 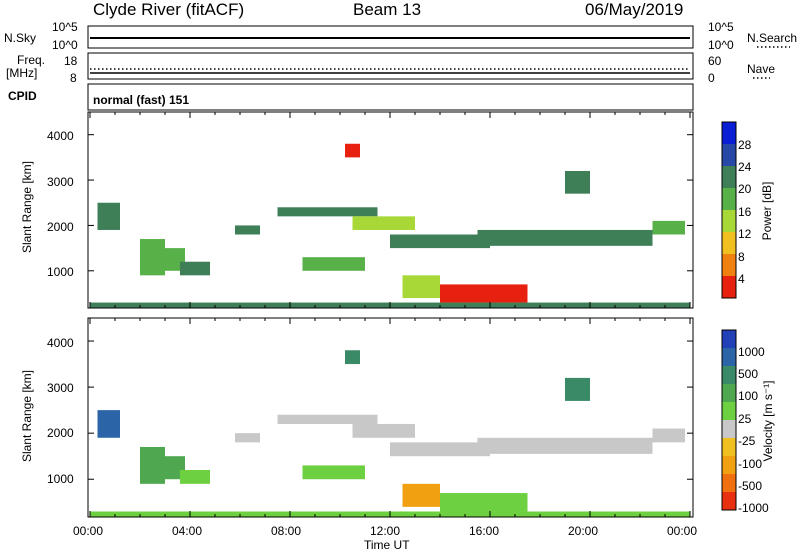 I want to click on site-title: Clyde River (fitACF), so click(x=169, y=9).